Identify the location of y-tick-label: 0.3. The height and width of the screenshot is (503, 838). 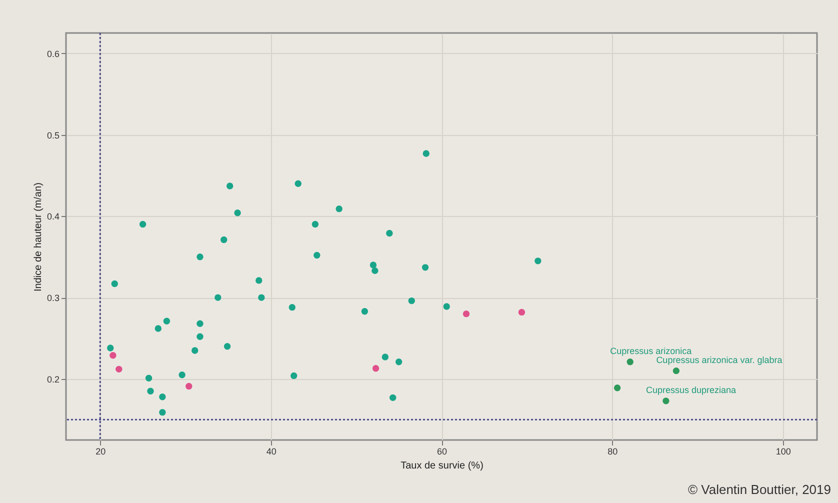
(53, 298).